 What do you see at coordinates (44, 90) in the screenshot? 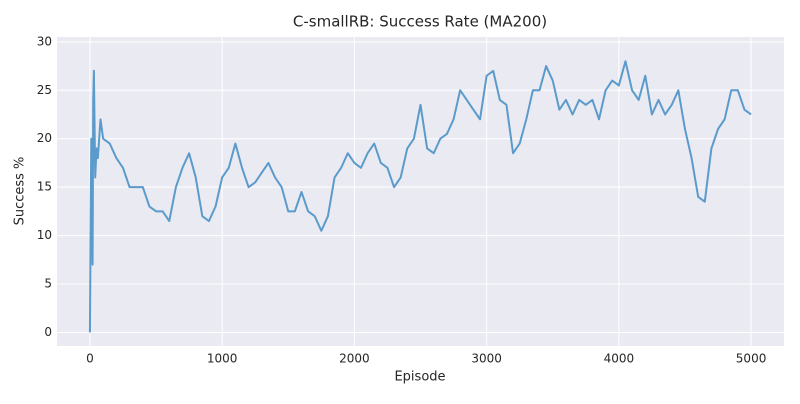
I see `y-tick-label: 25` at bounding box center [44, 90].